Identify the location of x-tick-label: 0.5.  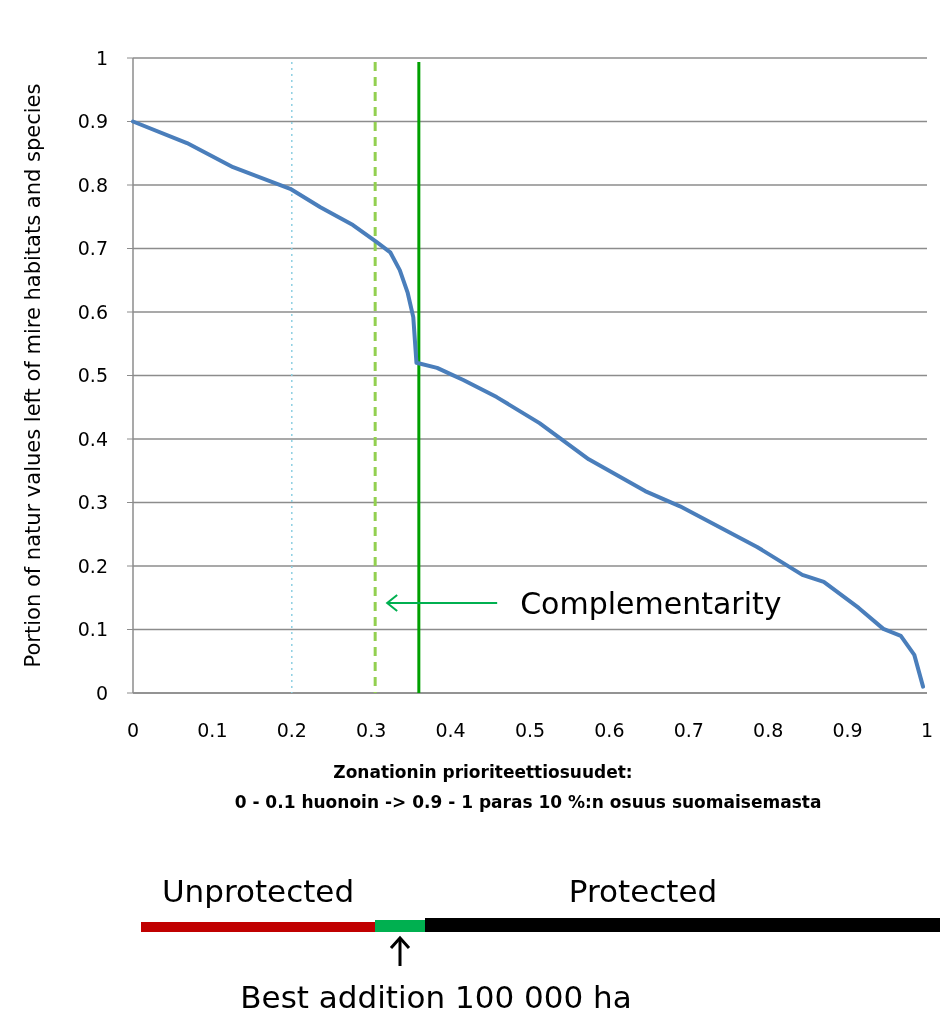
(530, 730).